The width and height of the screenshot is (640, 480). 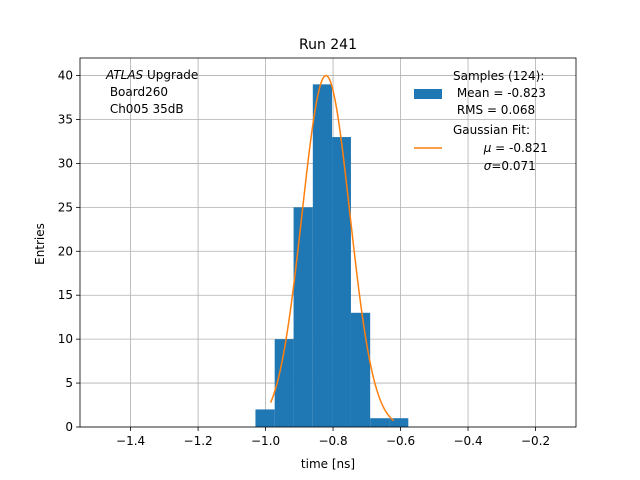 What do you see at coordinates (467, 441) in the screenshot?
I see `x-tick-label: −0.4` at bounding box center [467, 441].